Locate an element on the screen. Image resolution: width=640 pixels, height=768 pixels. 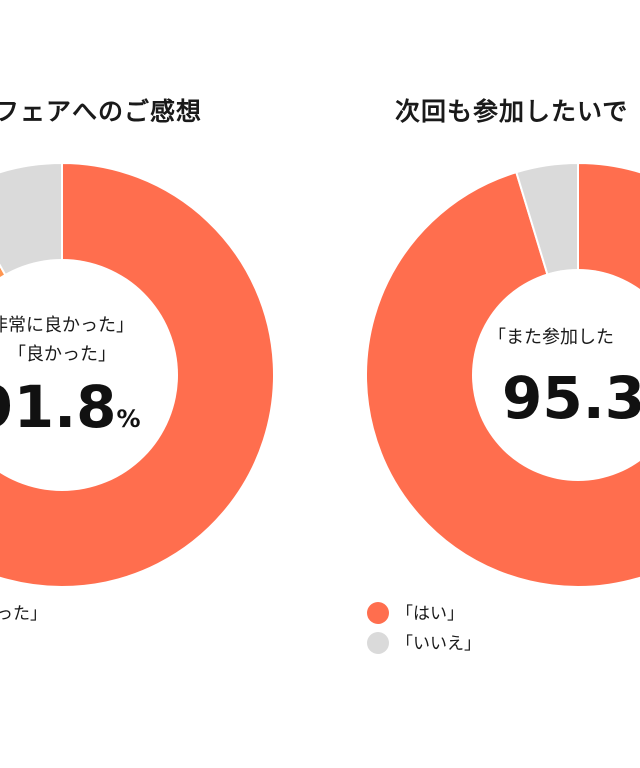
center-value-right: 95.3 is located at coordinates (571, 398).